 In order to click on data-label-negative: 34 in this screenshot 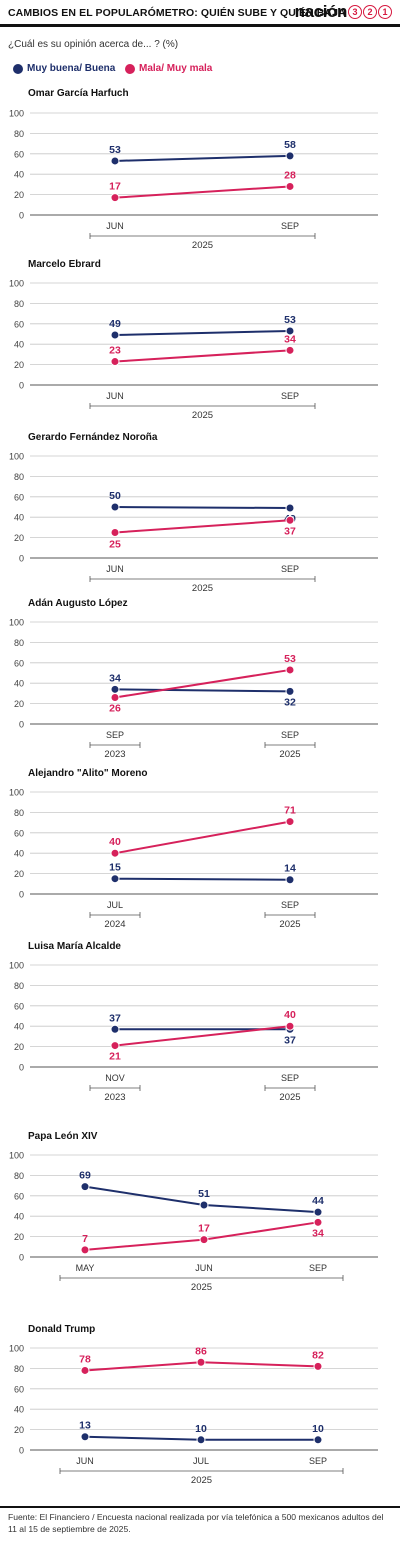, I will do `click(290, 339)`.